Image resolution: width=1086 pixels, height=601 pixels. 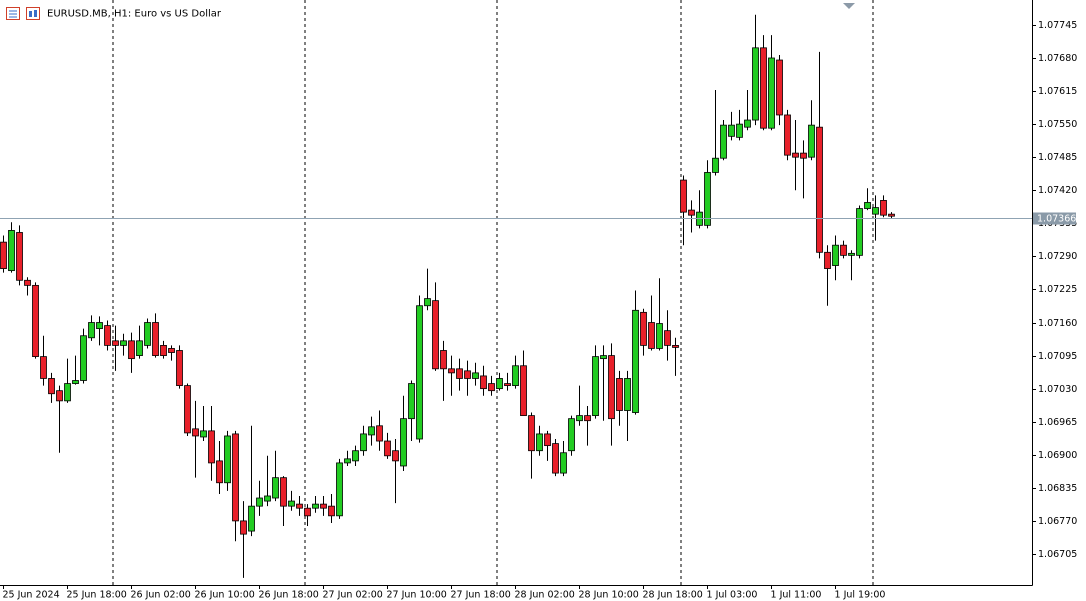 I want to click on y-tick-label: 1.06770, so click(x=1057, y=521).